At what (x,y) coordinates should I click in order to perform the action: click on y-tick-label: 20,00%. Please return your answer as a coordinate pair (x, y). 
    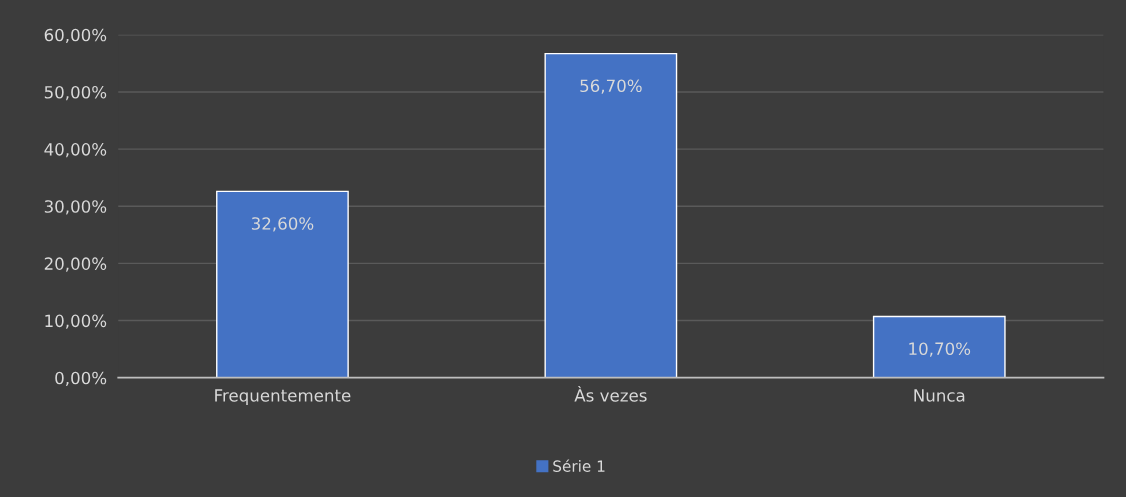
    Looking at the image, I should click on (75, 264).